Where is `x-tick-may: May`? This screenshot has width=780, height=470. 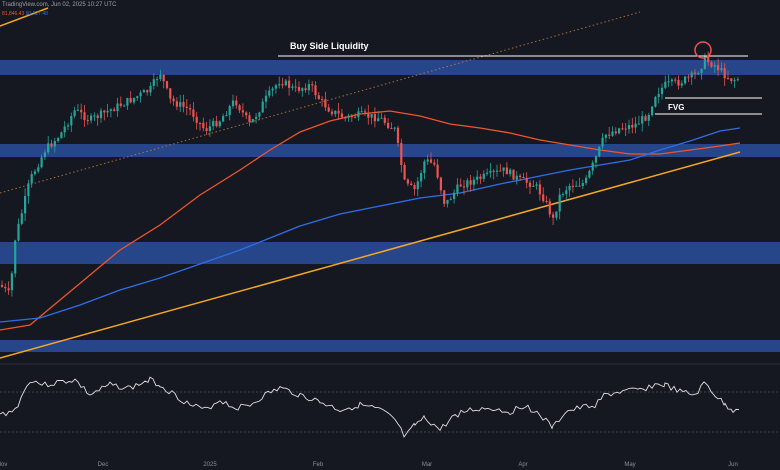
x-tick-may: May is located at coordinates (629, 465).